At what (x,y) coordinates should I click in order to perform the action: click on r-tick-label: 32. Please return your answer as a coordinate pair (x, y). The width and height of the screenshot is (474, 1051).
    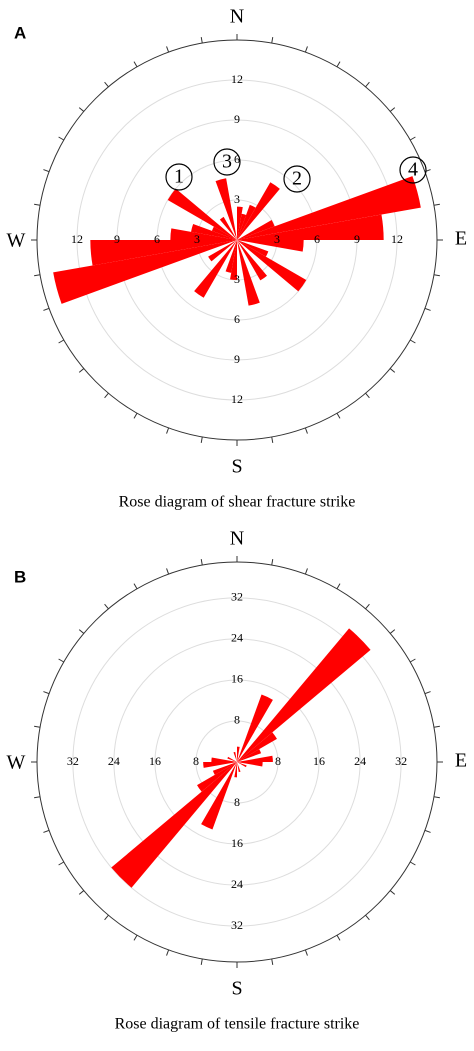
    Looking at the image, I should click on (237, 925).